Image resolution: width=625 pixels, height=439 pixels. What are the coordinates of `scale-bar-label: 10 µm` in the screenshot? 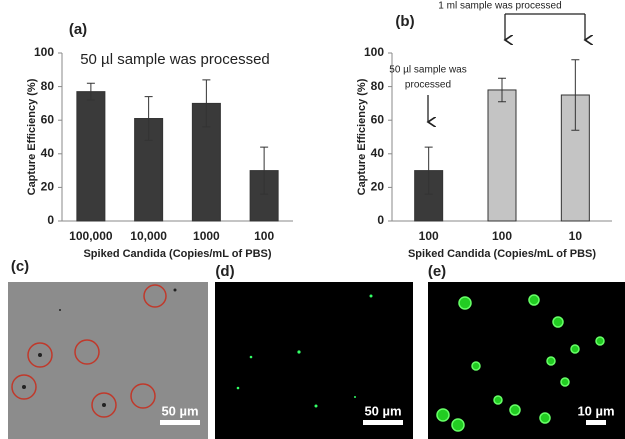 It's located at (595, 410).